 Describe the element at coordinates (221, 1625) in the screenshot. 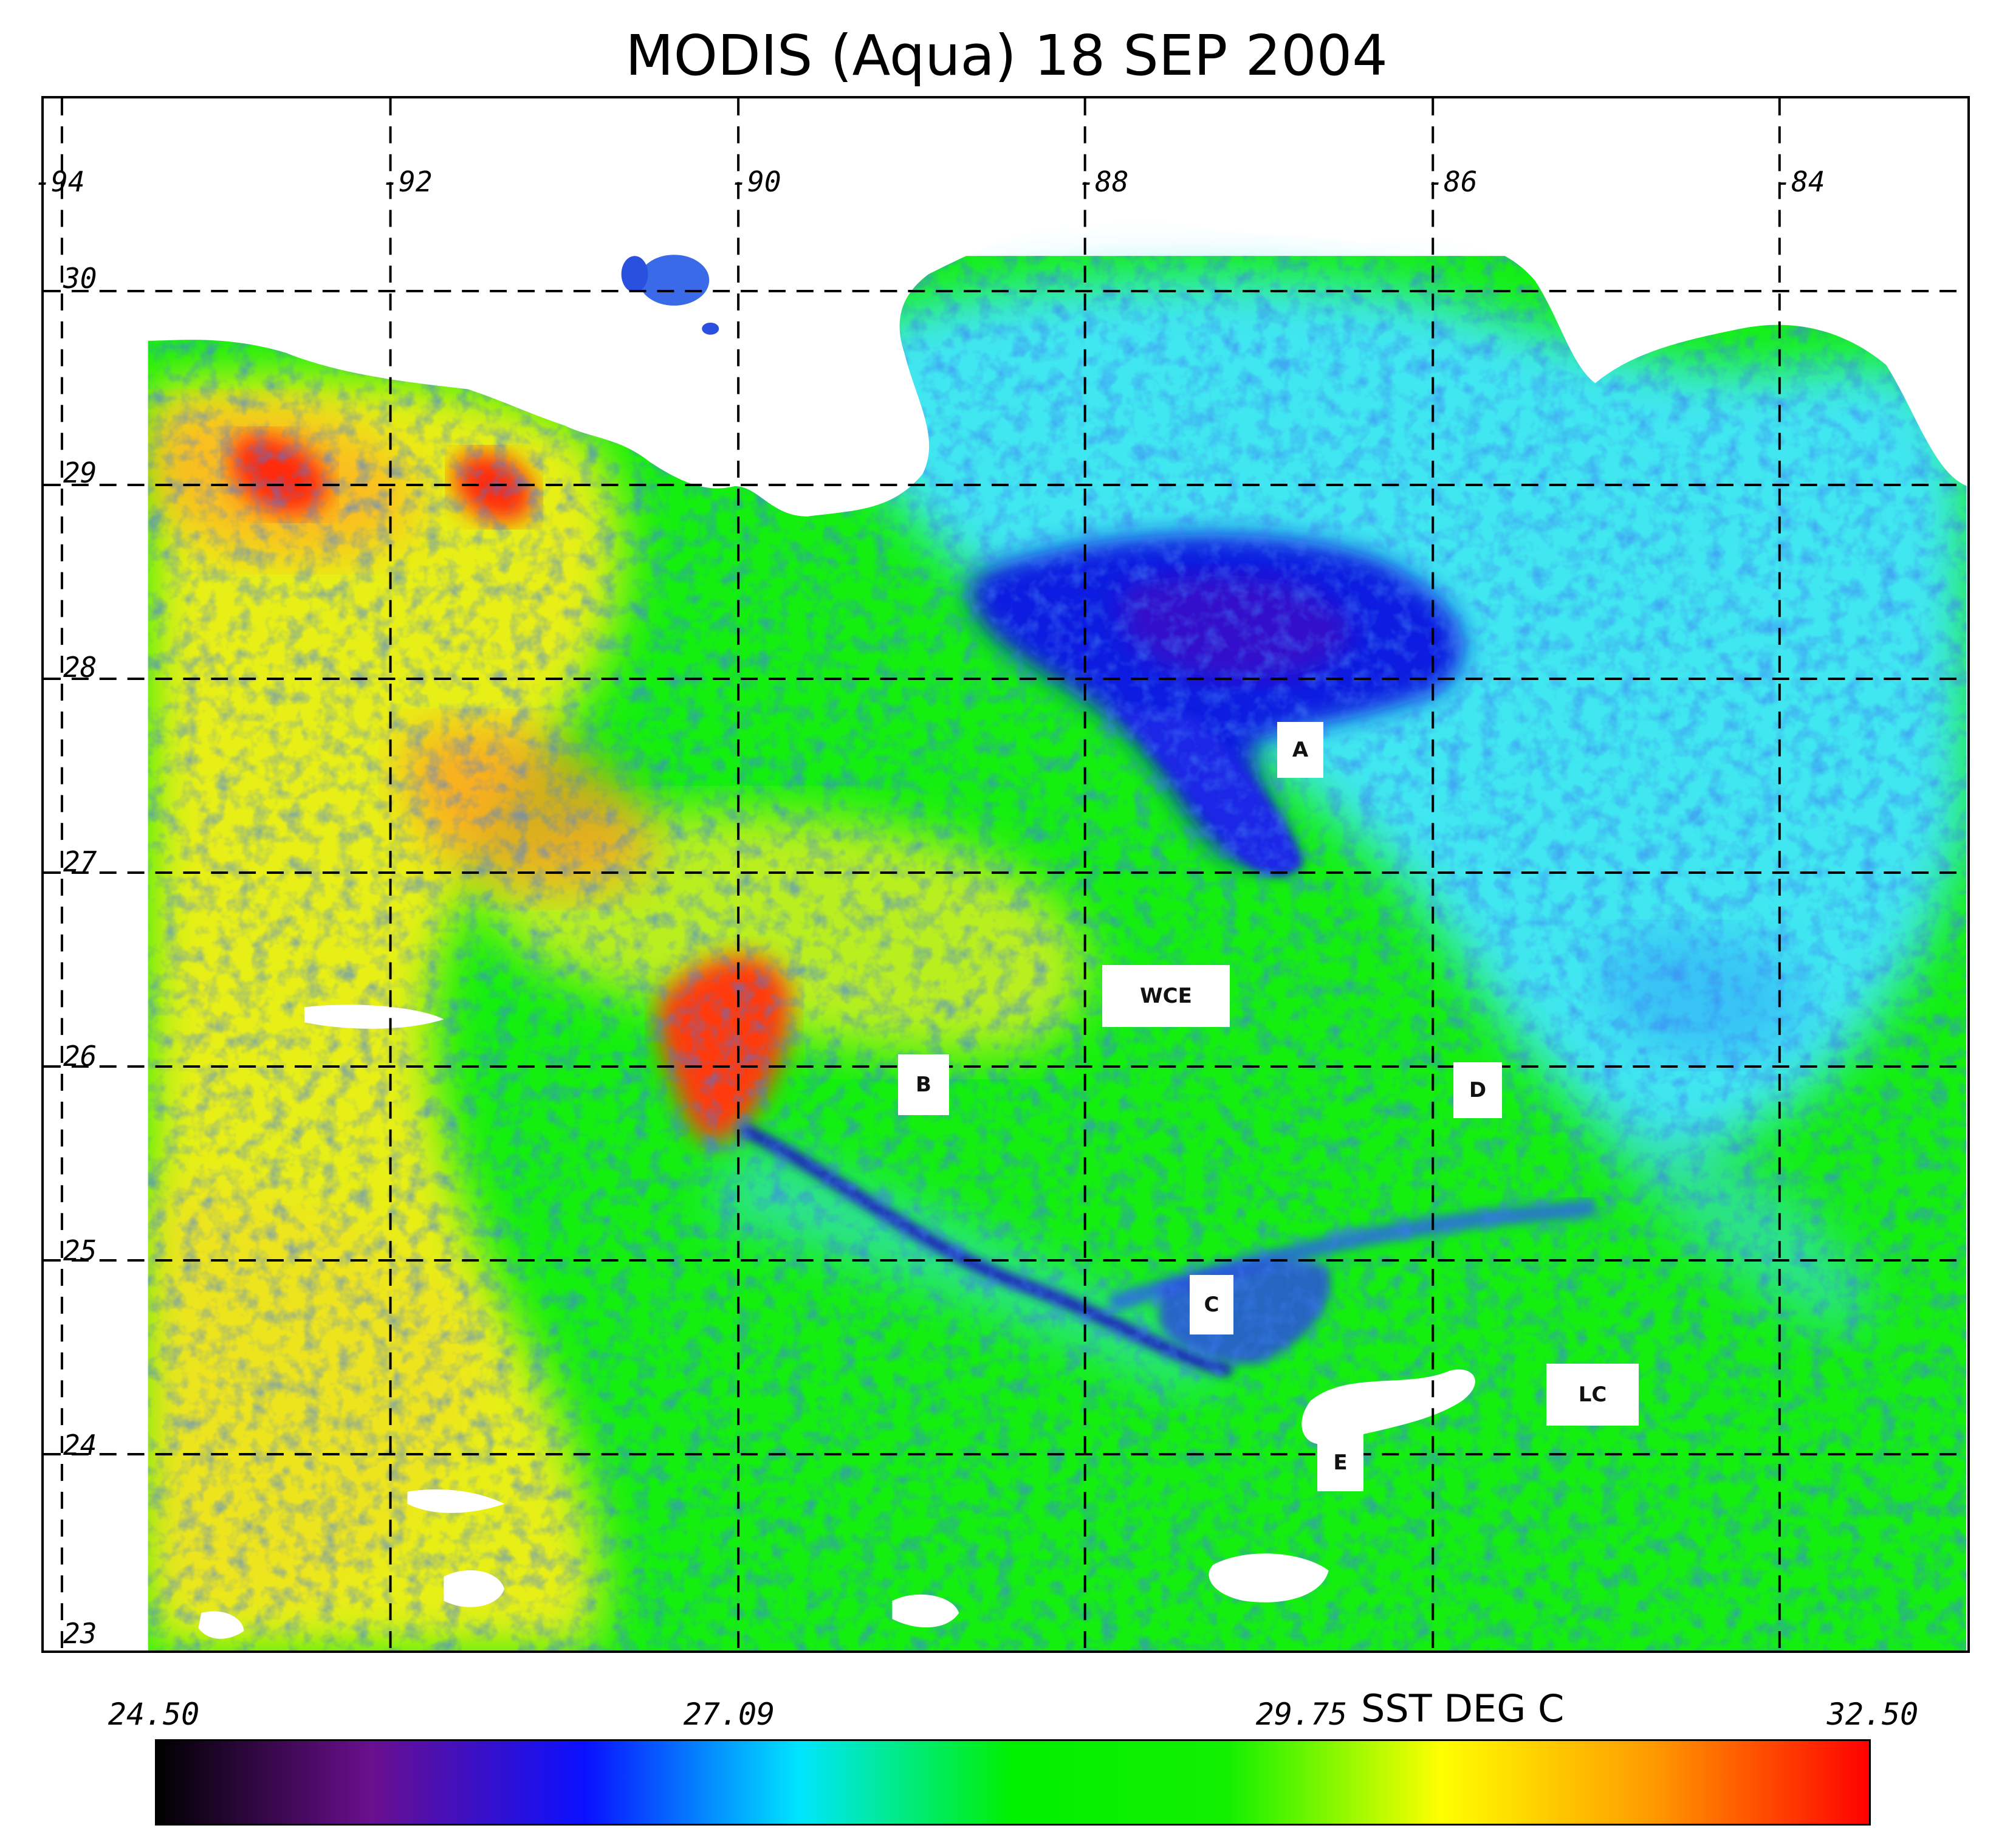

I see `cloud-gap-south4` at that location.